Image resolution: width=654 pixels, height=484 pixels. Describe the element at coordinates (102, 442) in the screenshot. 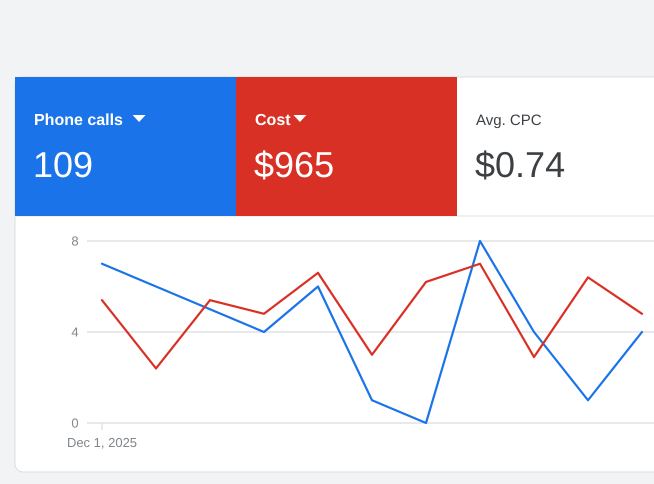

I see `x-tick-label: Dec 1, 2025` at that location.